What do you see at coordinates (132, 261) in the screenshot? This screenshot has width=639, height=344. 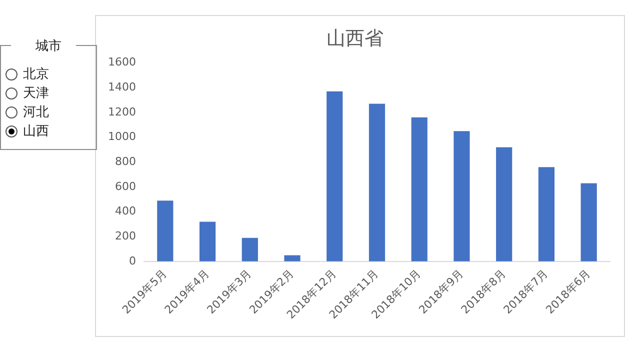 I see `y-tick-label: 0` at bounding box center [132, 261].